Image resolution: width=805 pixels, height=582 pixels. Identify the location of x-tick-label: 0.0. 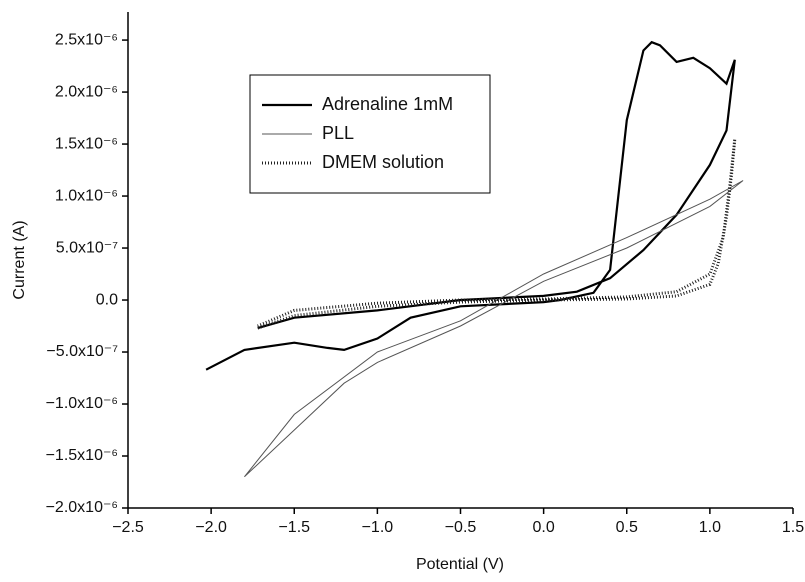
(544, 527).